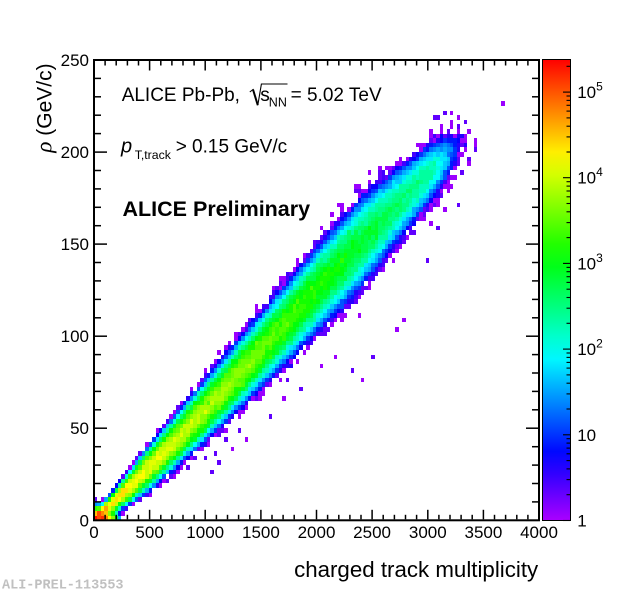 This screenshot has width=620, height=592. Describe the element at coordinates (590, 348) in the screenshot. I see `svg-text: 102` at that location.